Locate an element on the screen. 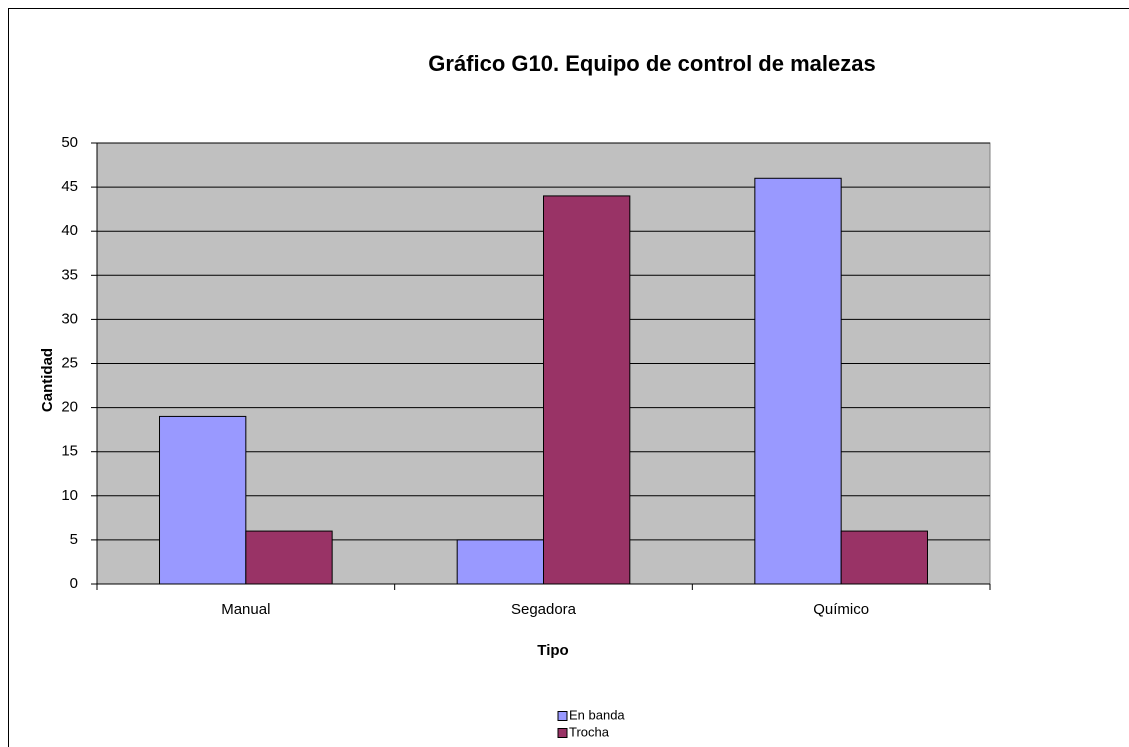  x-tick-label: Manual is located at coordinates (245, 609).